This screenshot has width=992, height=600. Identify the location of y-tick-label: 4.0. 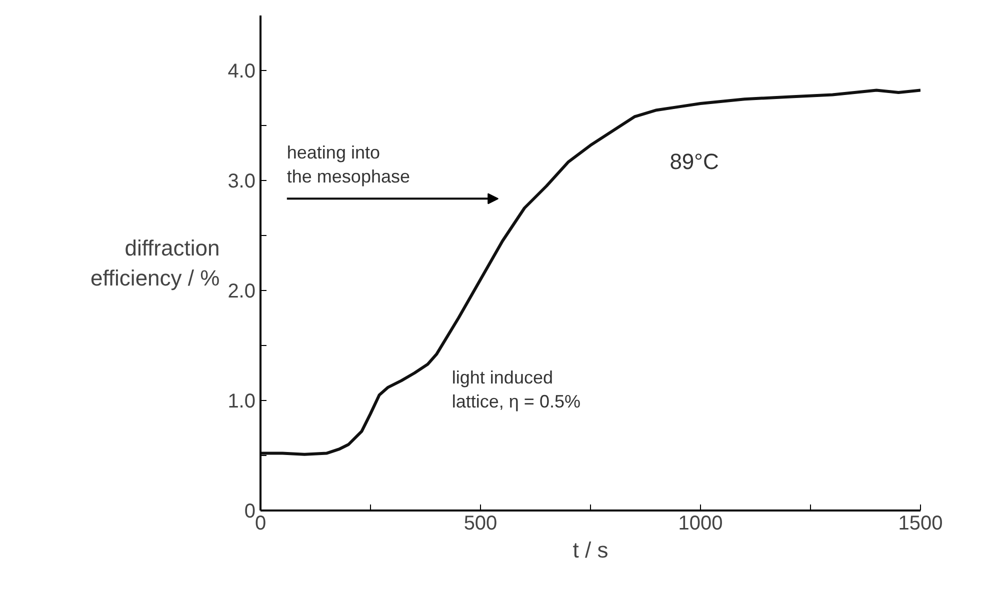
(242, 71).